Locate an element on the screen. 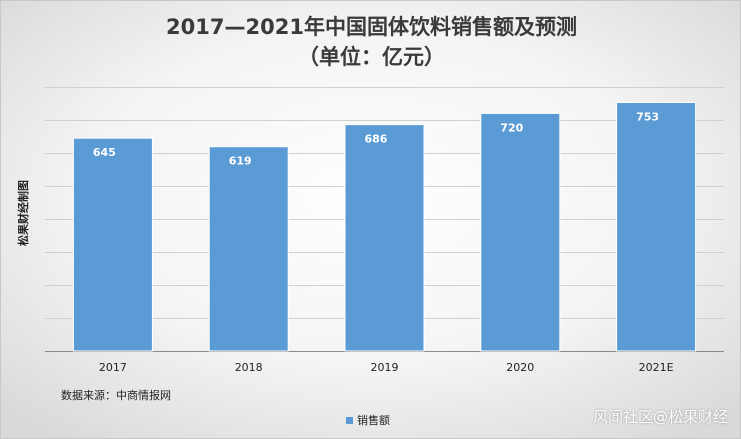 This screenshot has width=741, height=439. chart-subtitle: （单位：亿元） is located at coordinates (371, 57).